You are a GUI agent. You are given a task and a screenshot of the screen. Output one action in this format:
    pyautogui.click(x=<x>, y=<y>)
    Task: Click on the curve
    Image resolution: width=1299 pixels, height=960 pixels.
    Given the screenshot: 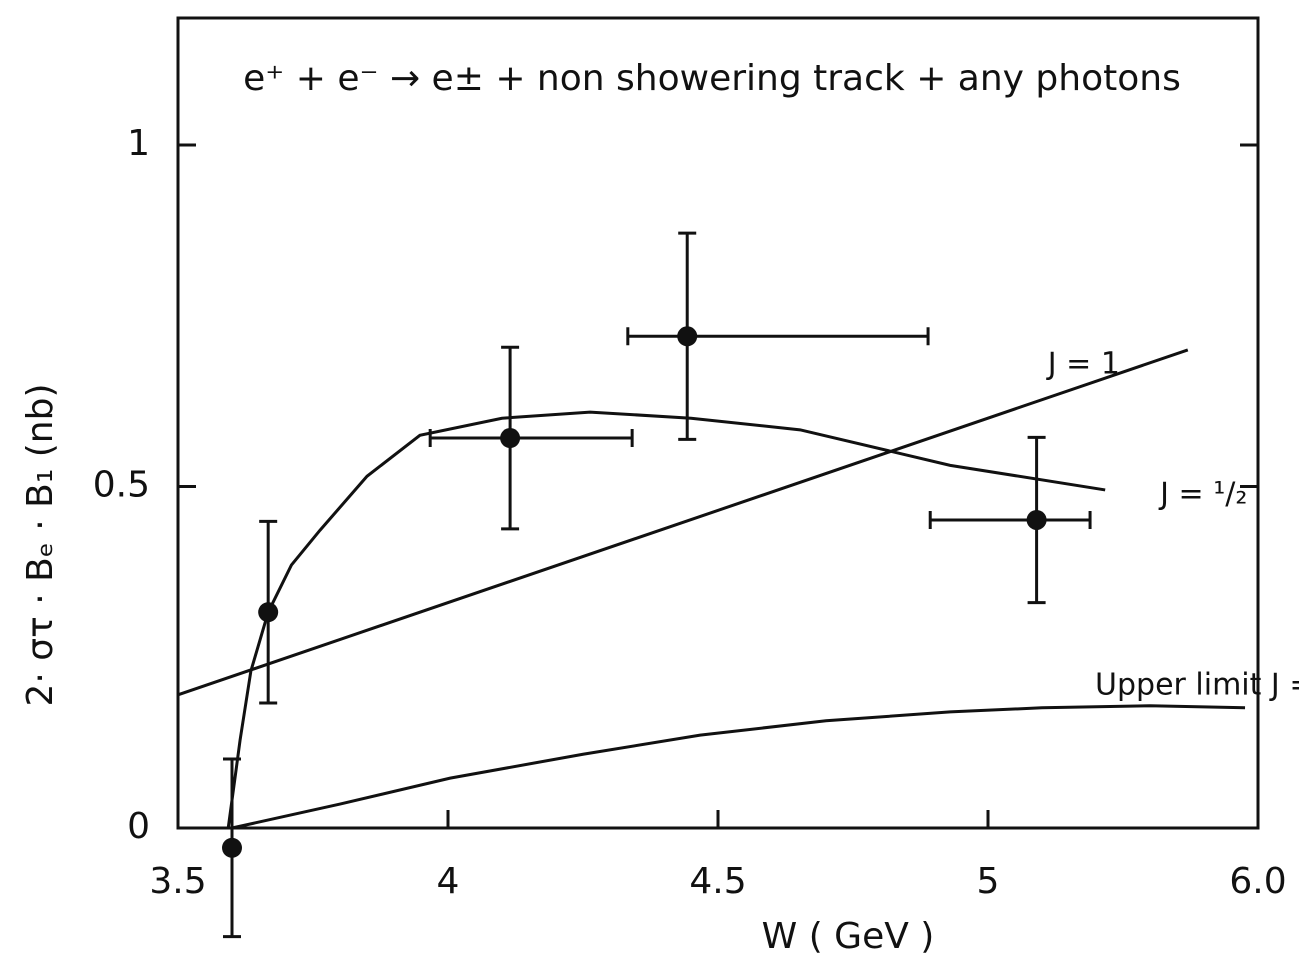 What is the action you would take?
    pyautogui.click(x=738, y=767)
    